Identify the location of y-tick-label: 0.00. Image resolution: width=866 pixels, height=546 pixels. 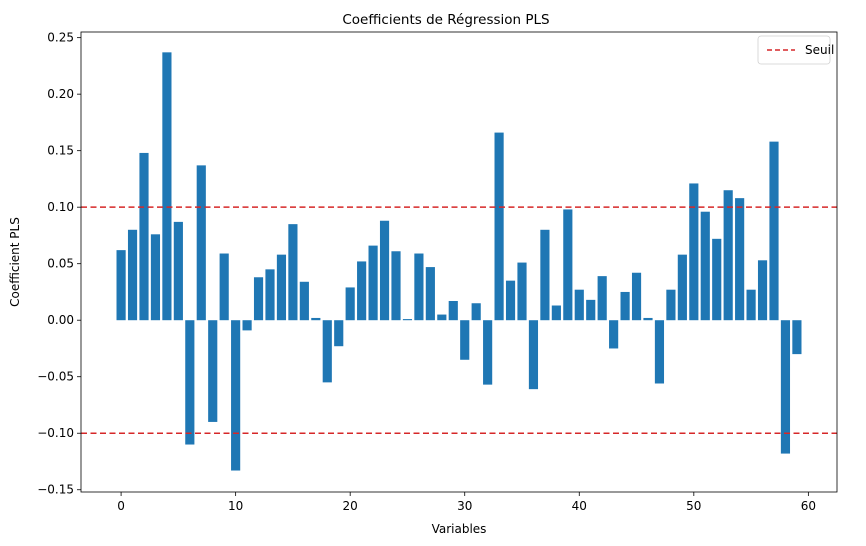
(60, 320).